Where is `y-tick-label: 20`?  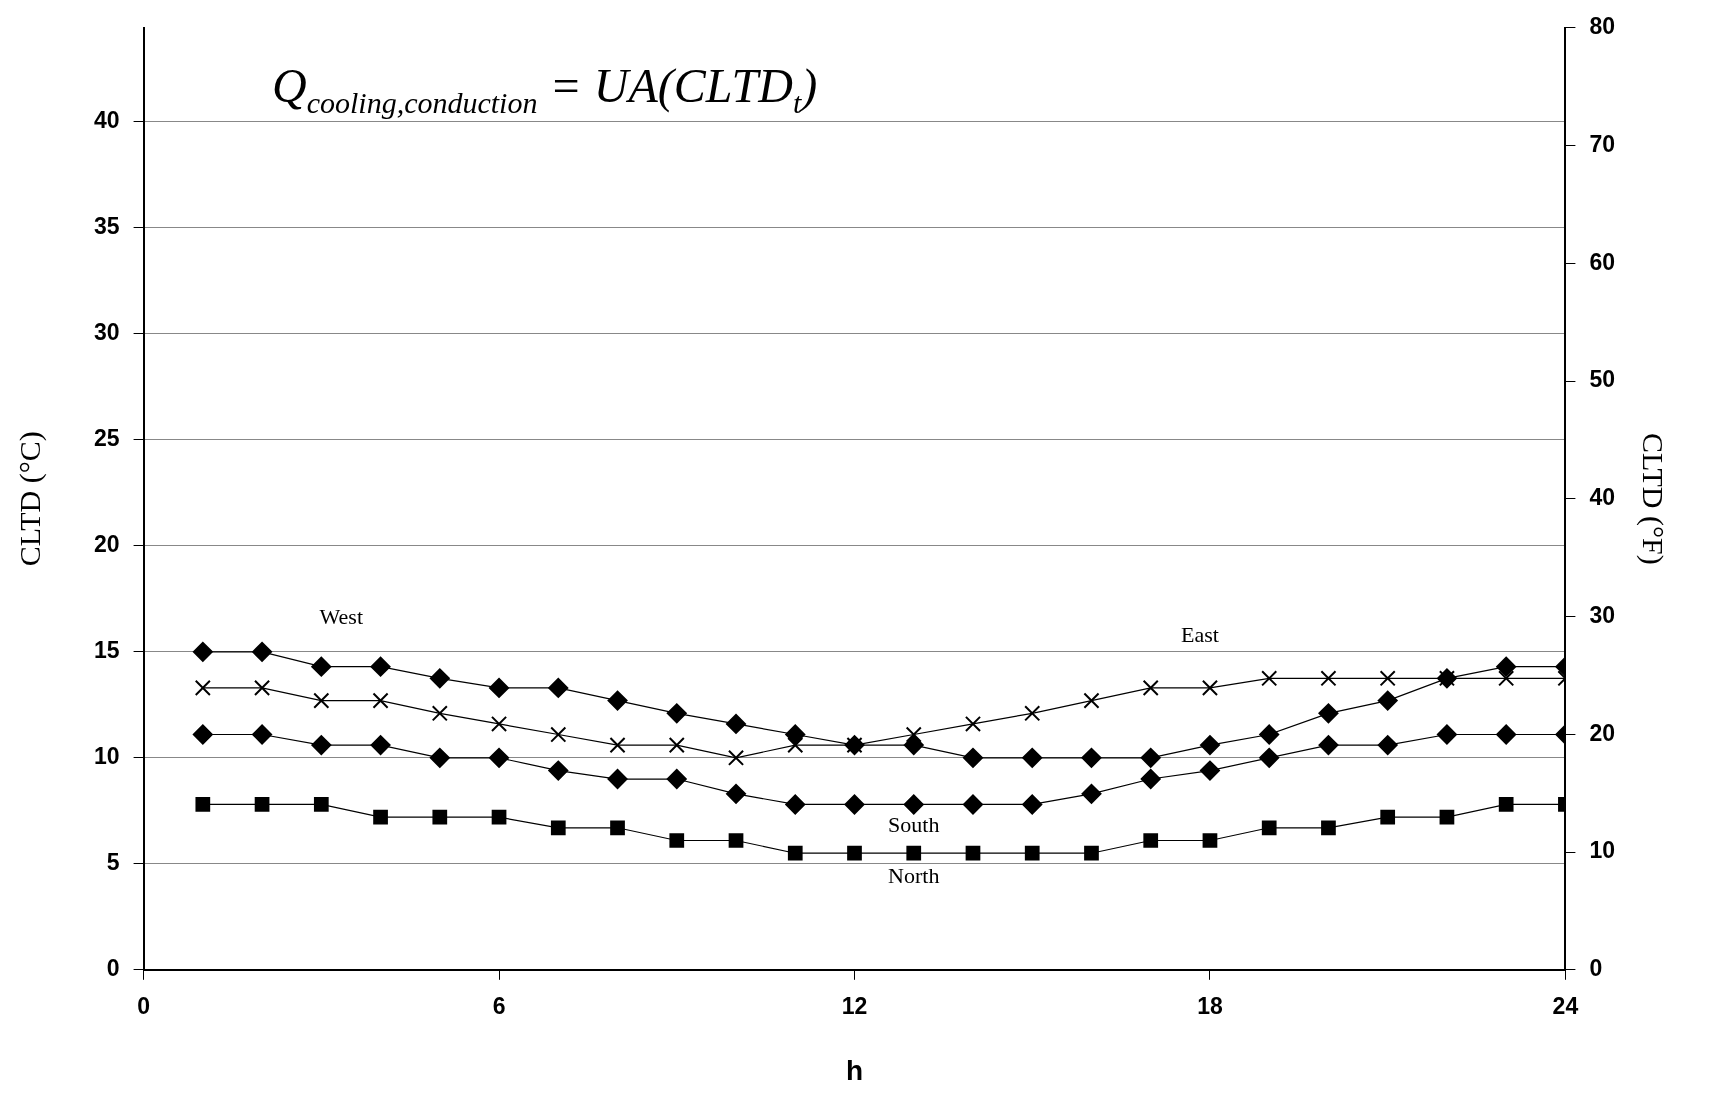
y-tick-label: 20 is located at coordinates (106, 544).